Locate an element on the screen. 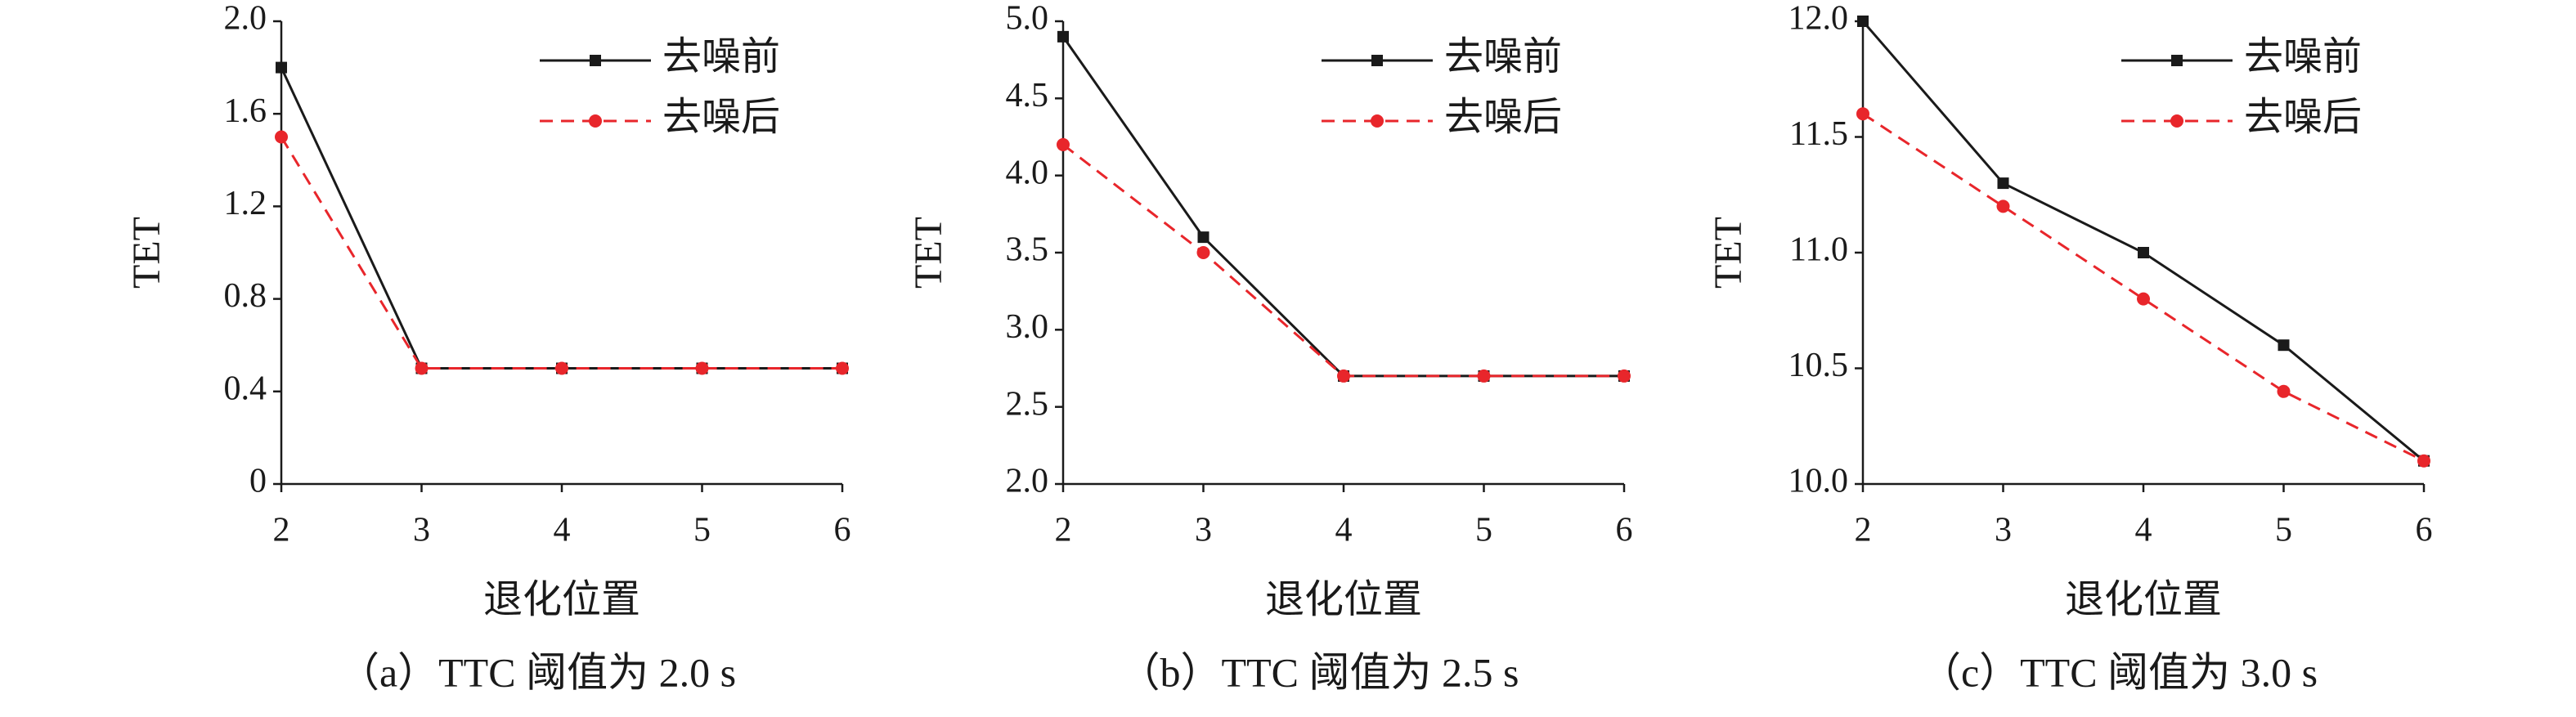 The image size is (2576, 717). y-tick-label: 3.0 is located at coordinates (1027, 327).